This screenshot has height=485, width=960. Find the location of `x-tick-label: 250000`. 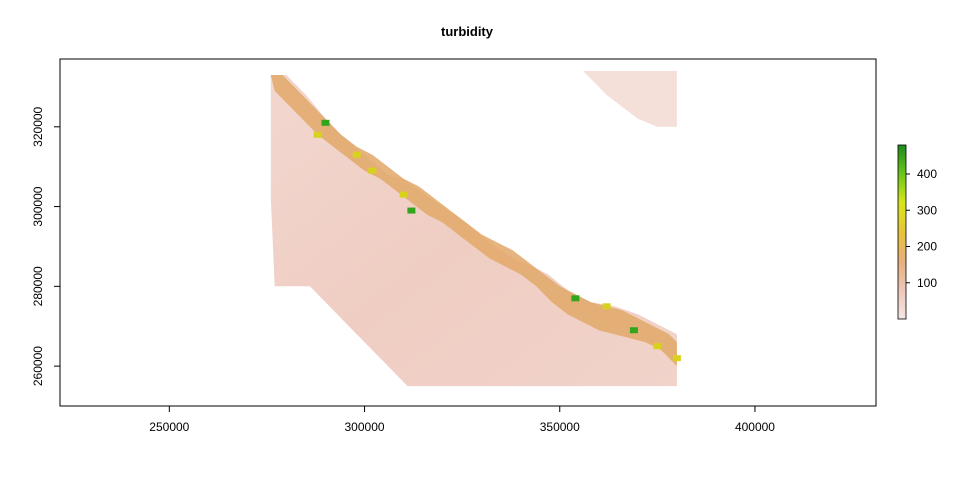

x-tick-label: 250000 is located at coordinates (169, 427).